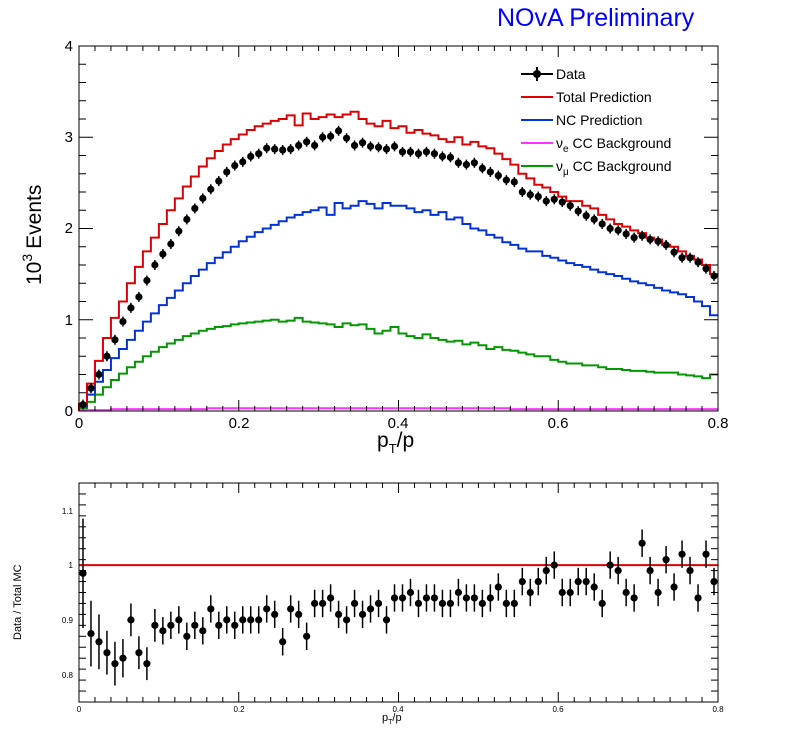 Image resolution: width=798 pixels, height=730 pixels. I want to click on top-x-tick-label: 0.6, so click(558, 423).